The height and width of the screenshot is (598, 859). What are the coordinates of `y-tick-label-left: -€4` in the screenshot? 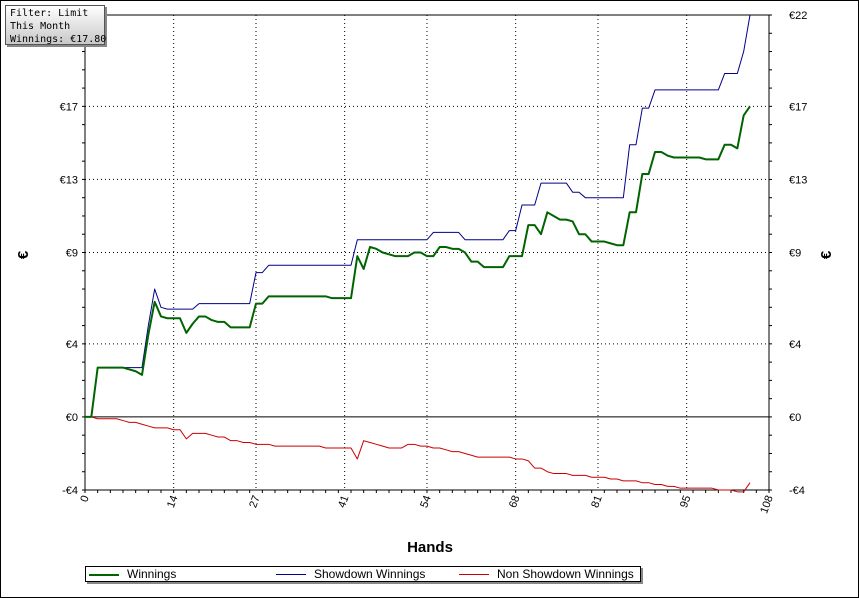 It's located at (70, 491).